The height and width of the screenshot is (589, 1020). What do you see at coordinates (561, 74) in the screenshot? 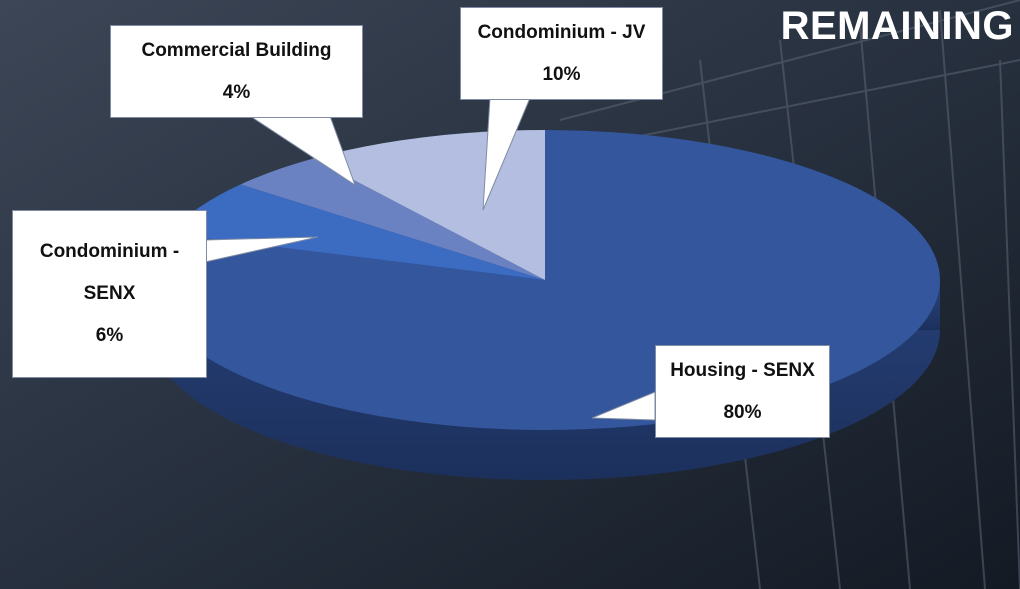
I see `value-label: 10%` at bounding box center [561, 74].